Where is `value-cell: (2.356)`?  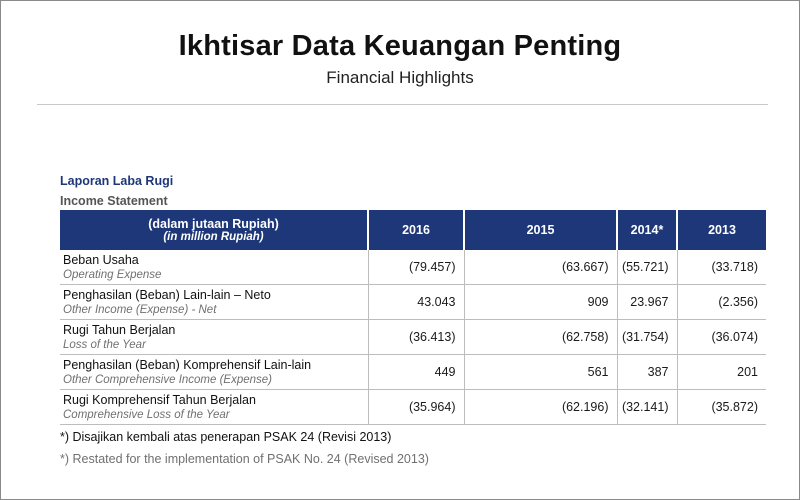
value-cell: (2.356) is located at coordinates (721, 302).